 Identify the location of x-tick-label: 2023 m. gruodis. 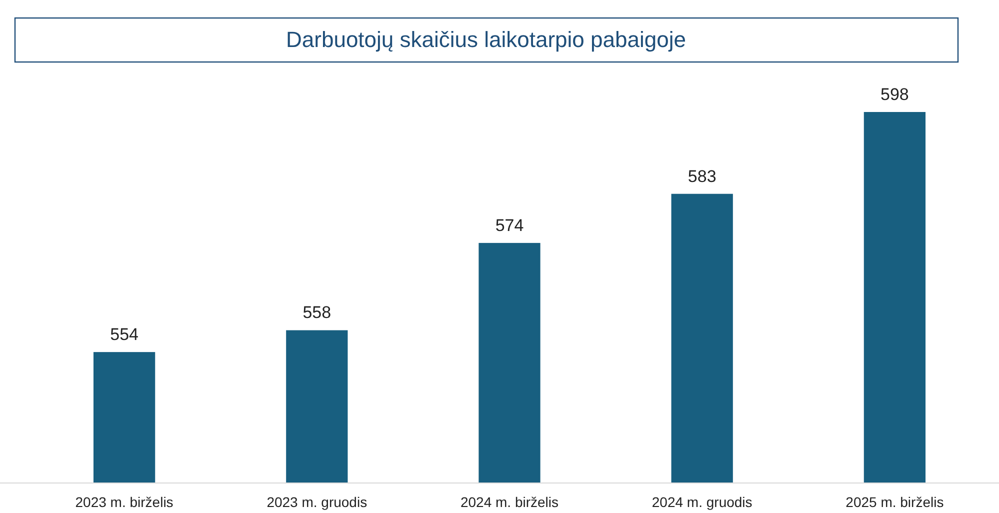
(317, 502).